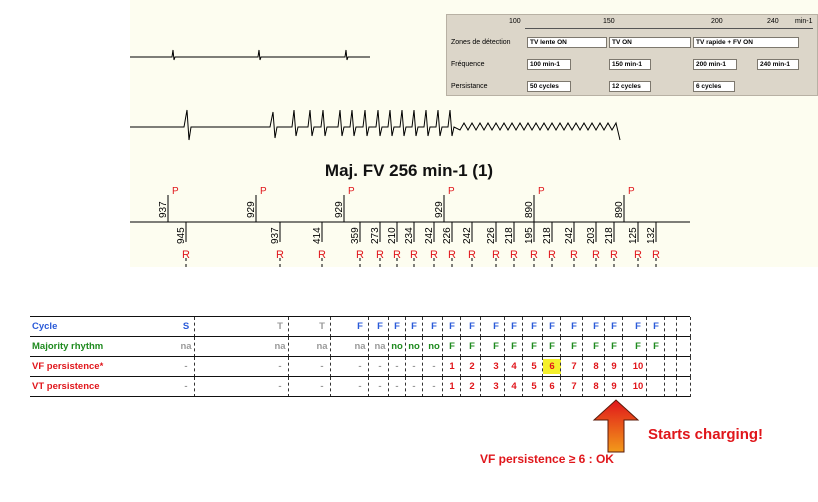 The image size is (818, 502). Describe the element at coordinates (567, 42) in the screenshot. I see `settings-field: TV lente ON` at that location.